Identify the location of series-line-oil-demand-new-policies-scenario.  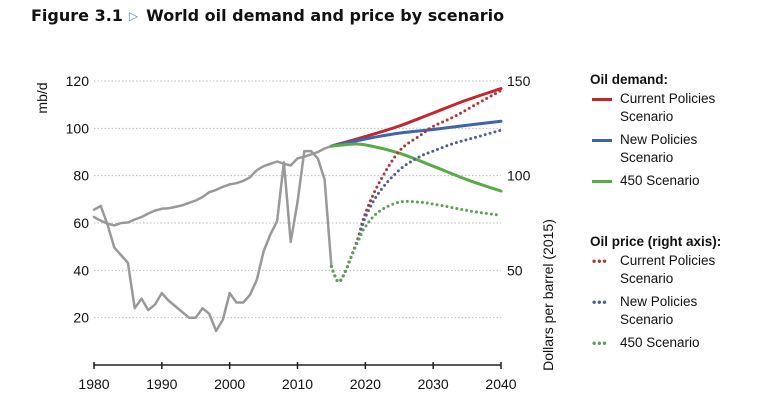
(416, 133).